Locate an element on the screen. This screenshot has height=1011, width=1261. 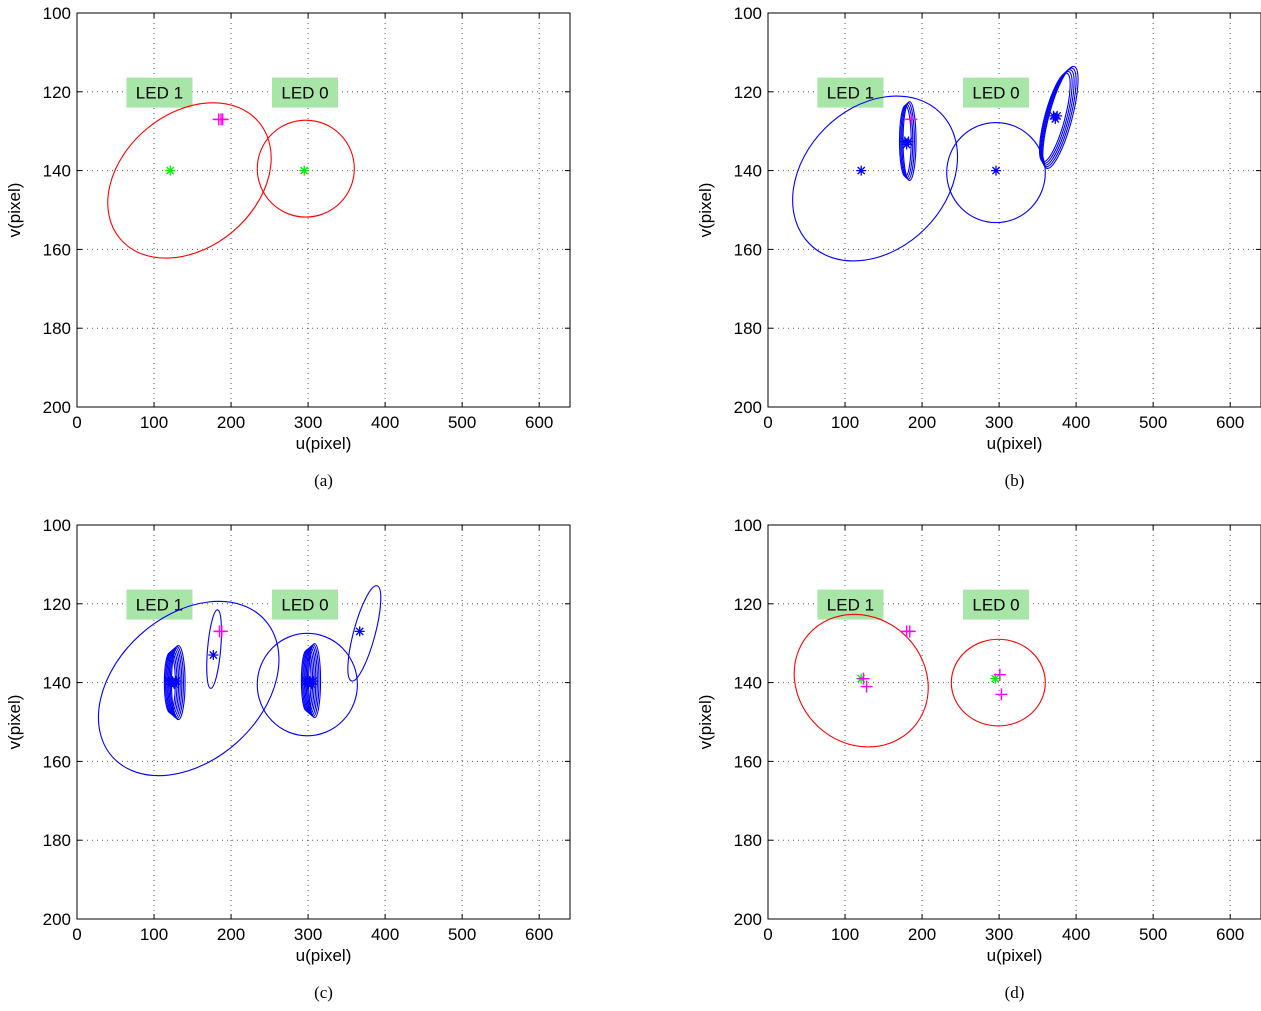
x-tick-label: 100 is located at coordinates (154, 422).